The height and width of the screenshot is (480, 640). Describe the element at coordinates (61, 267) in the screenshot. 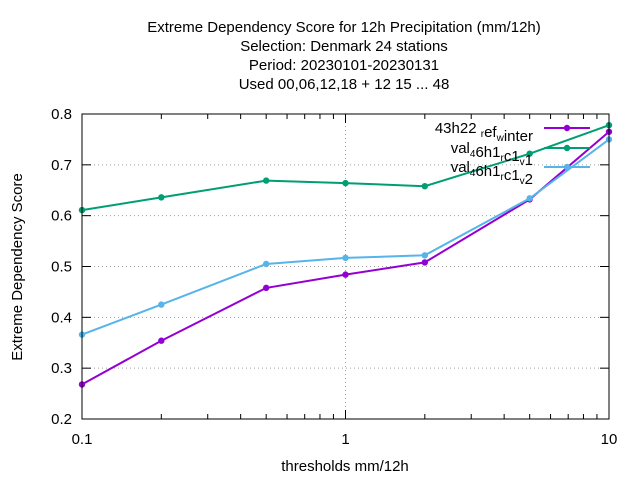

I see `y-tick-label: 0.5` at that location.